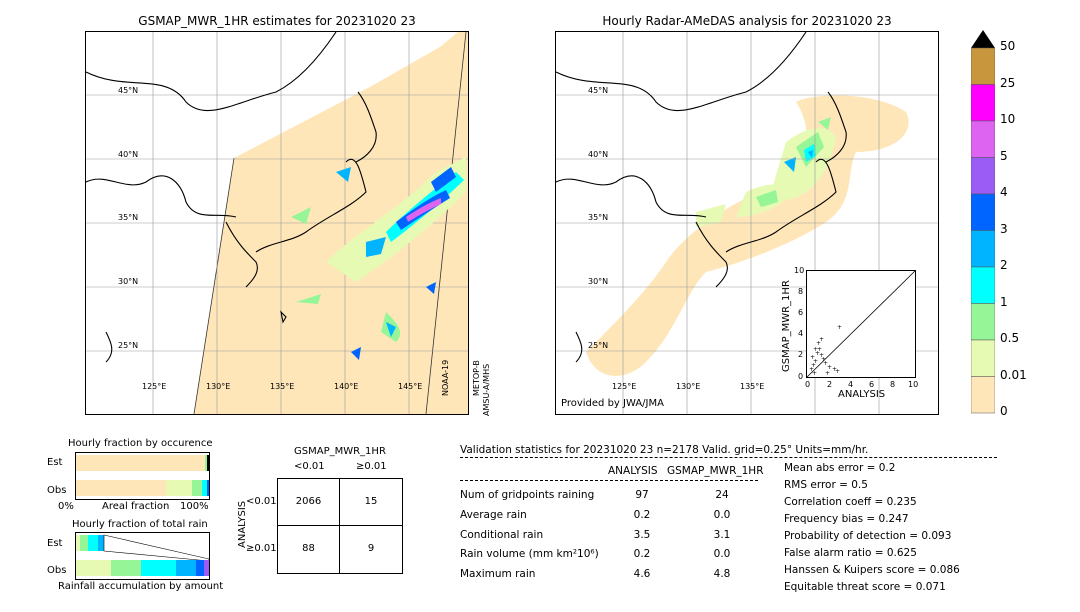  What do you see at coordinates (865, 587) in the screenshot?
I see `score-7: Equitable threat score = 0.071` at bounding box center [865, 587].